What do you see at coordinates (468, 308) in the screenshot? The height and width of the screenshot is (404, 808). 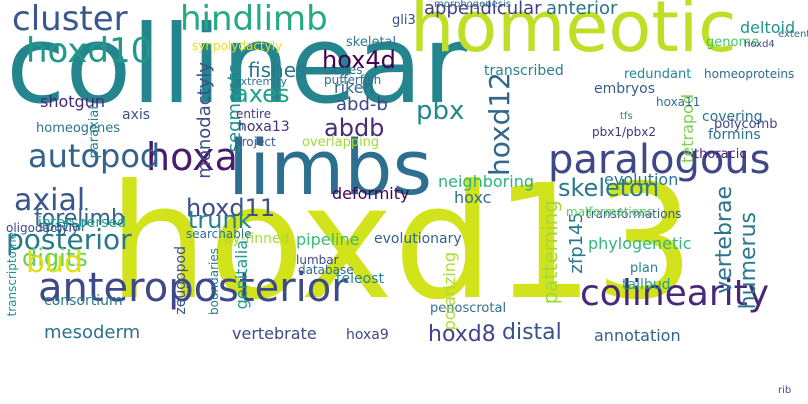 I see `cloud-word: penoscrotal` at bounding box center [468, 308].